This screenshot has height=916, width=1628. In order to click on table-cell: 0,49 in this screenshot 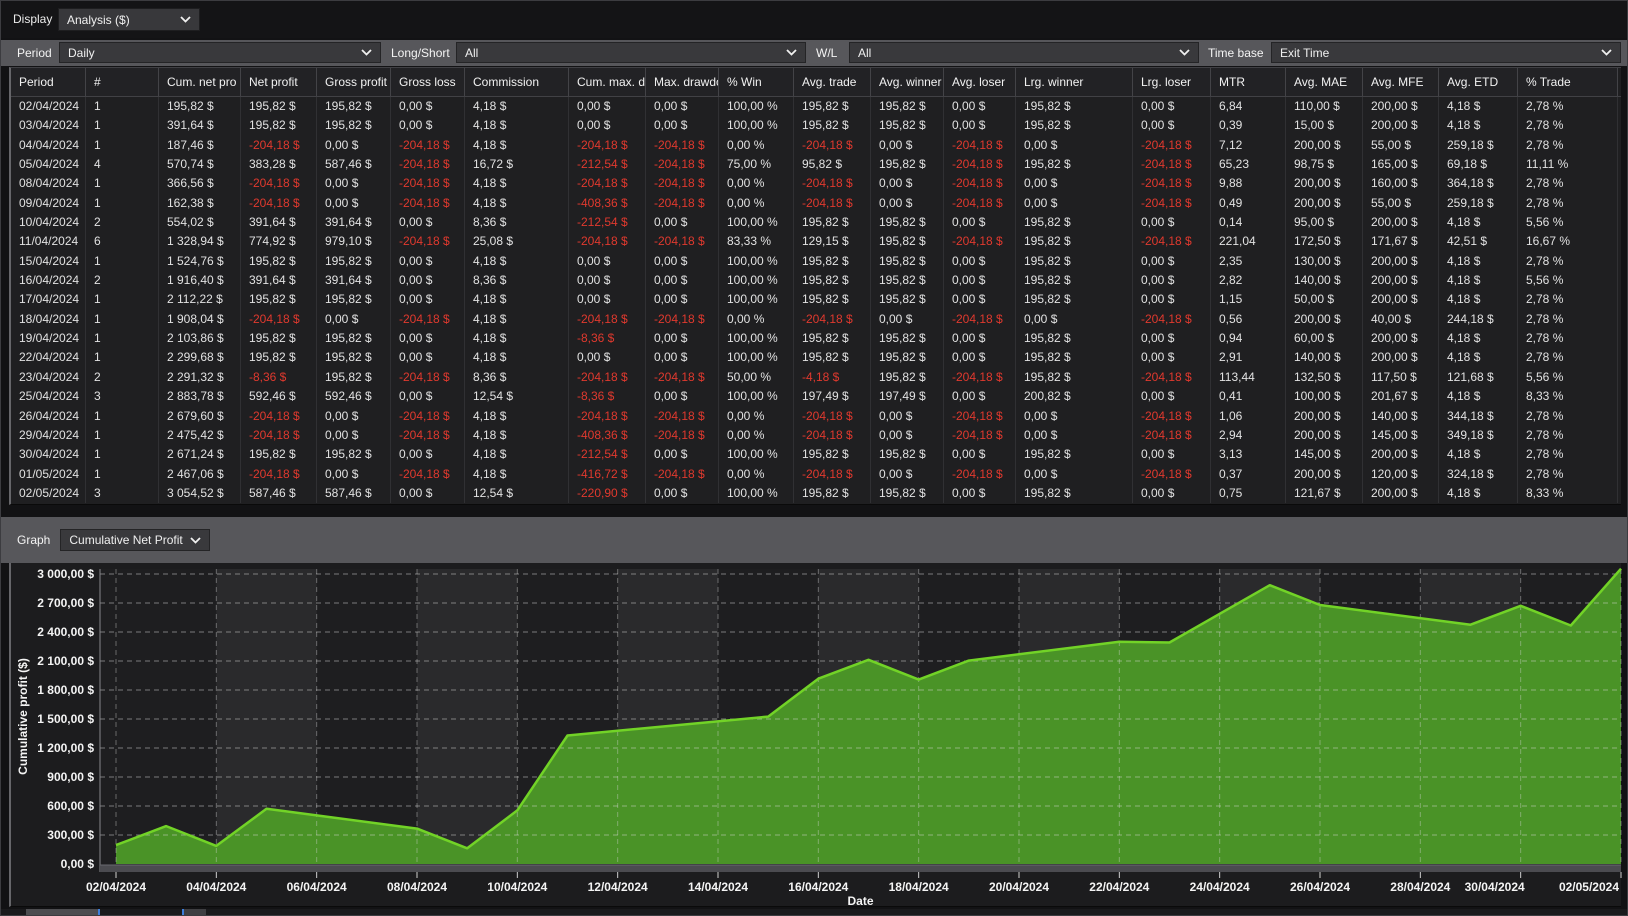, I will do `click(1248, 203)`.